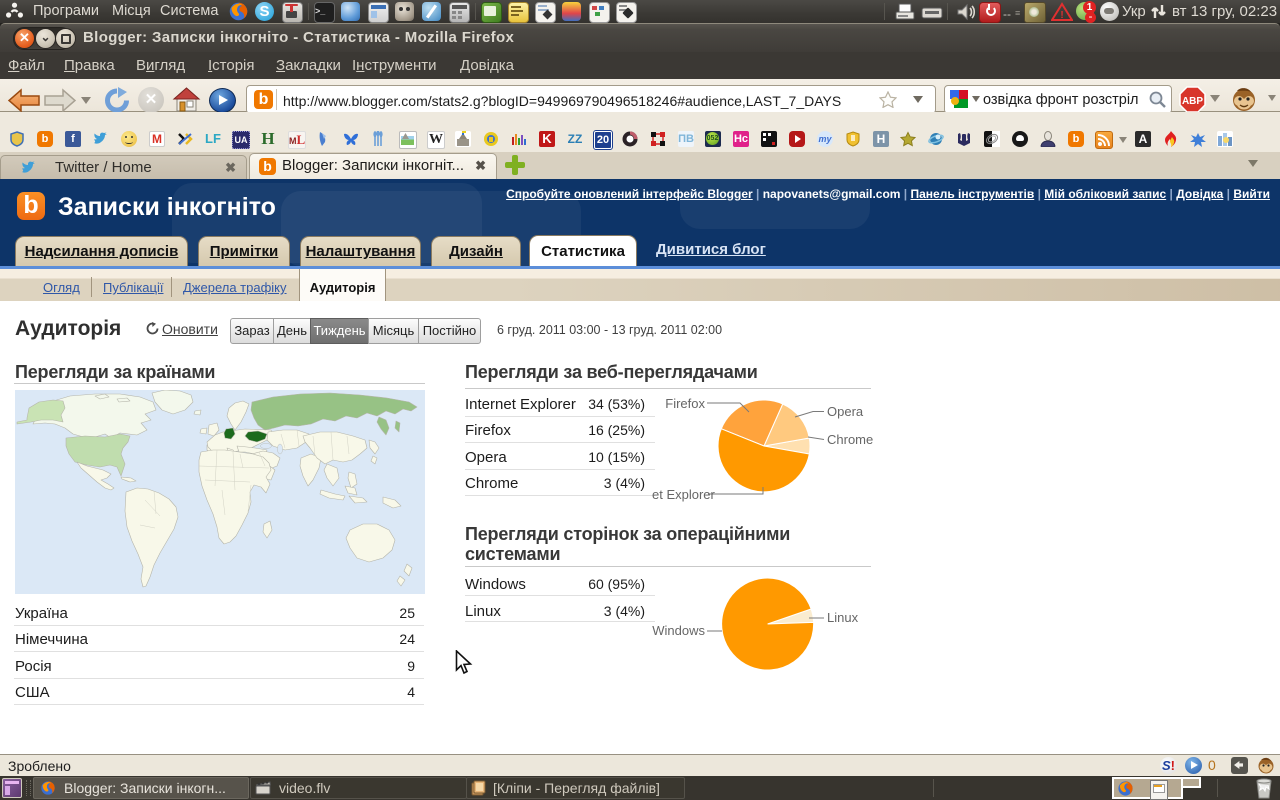 This screenshot has height=800, width=1280. What do you see at coordinates (845, 411) in the screenshot?
I see `svg-text: Opera` at bounding box center [845, 411].